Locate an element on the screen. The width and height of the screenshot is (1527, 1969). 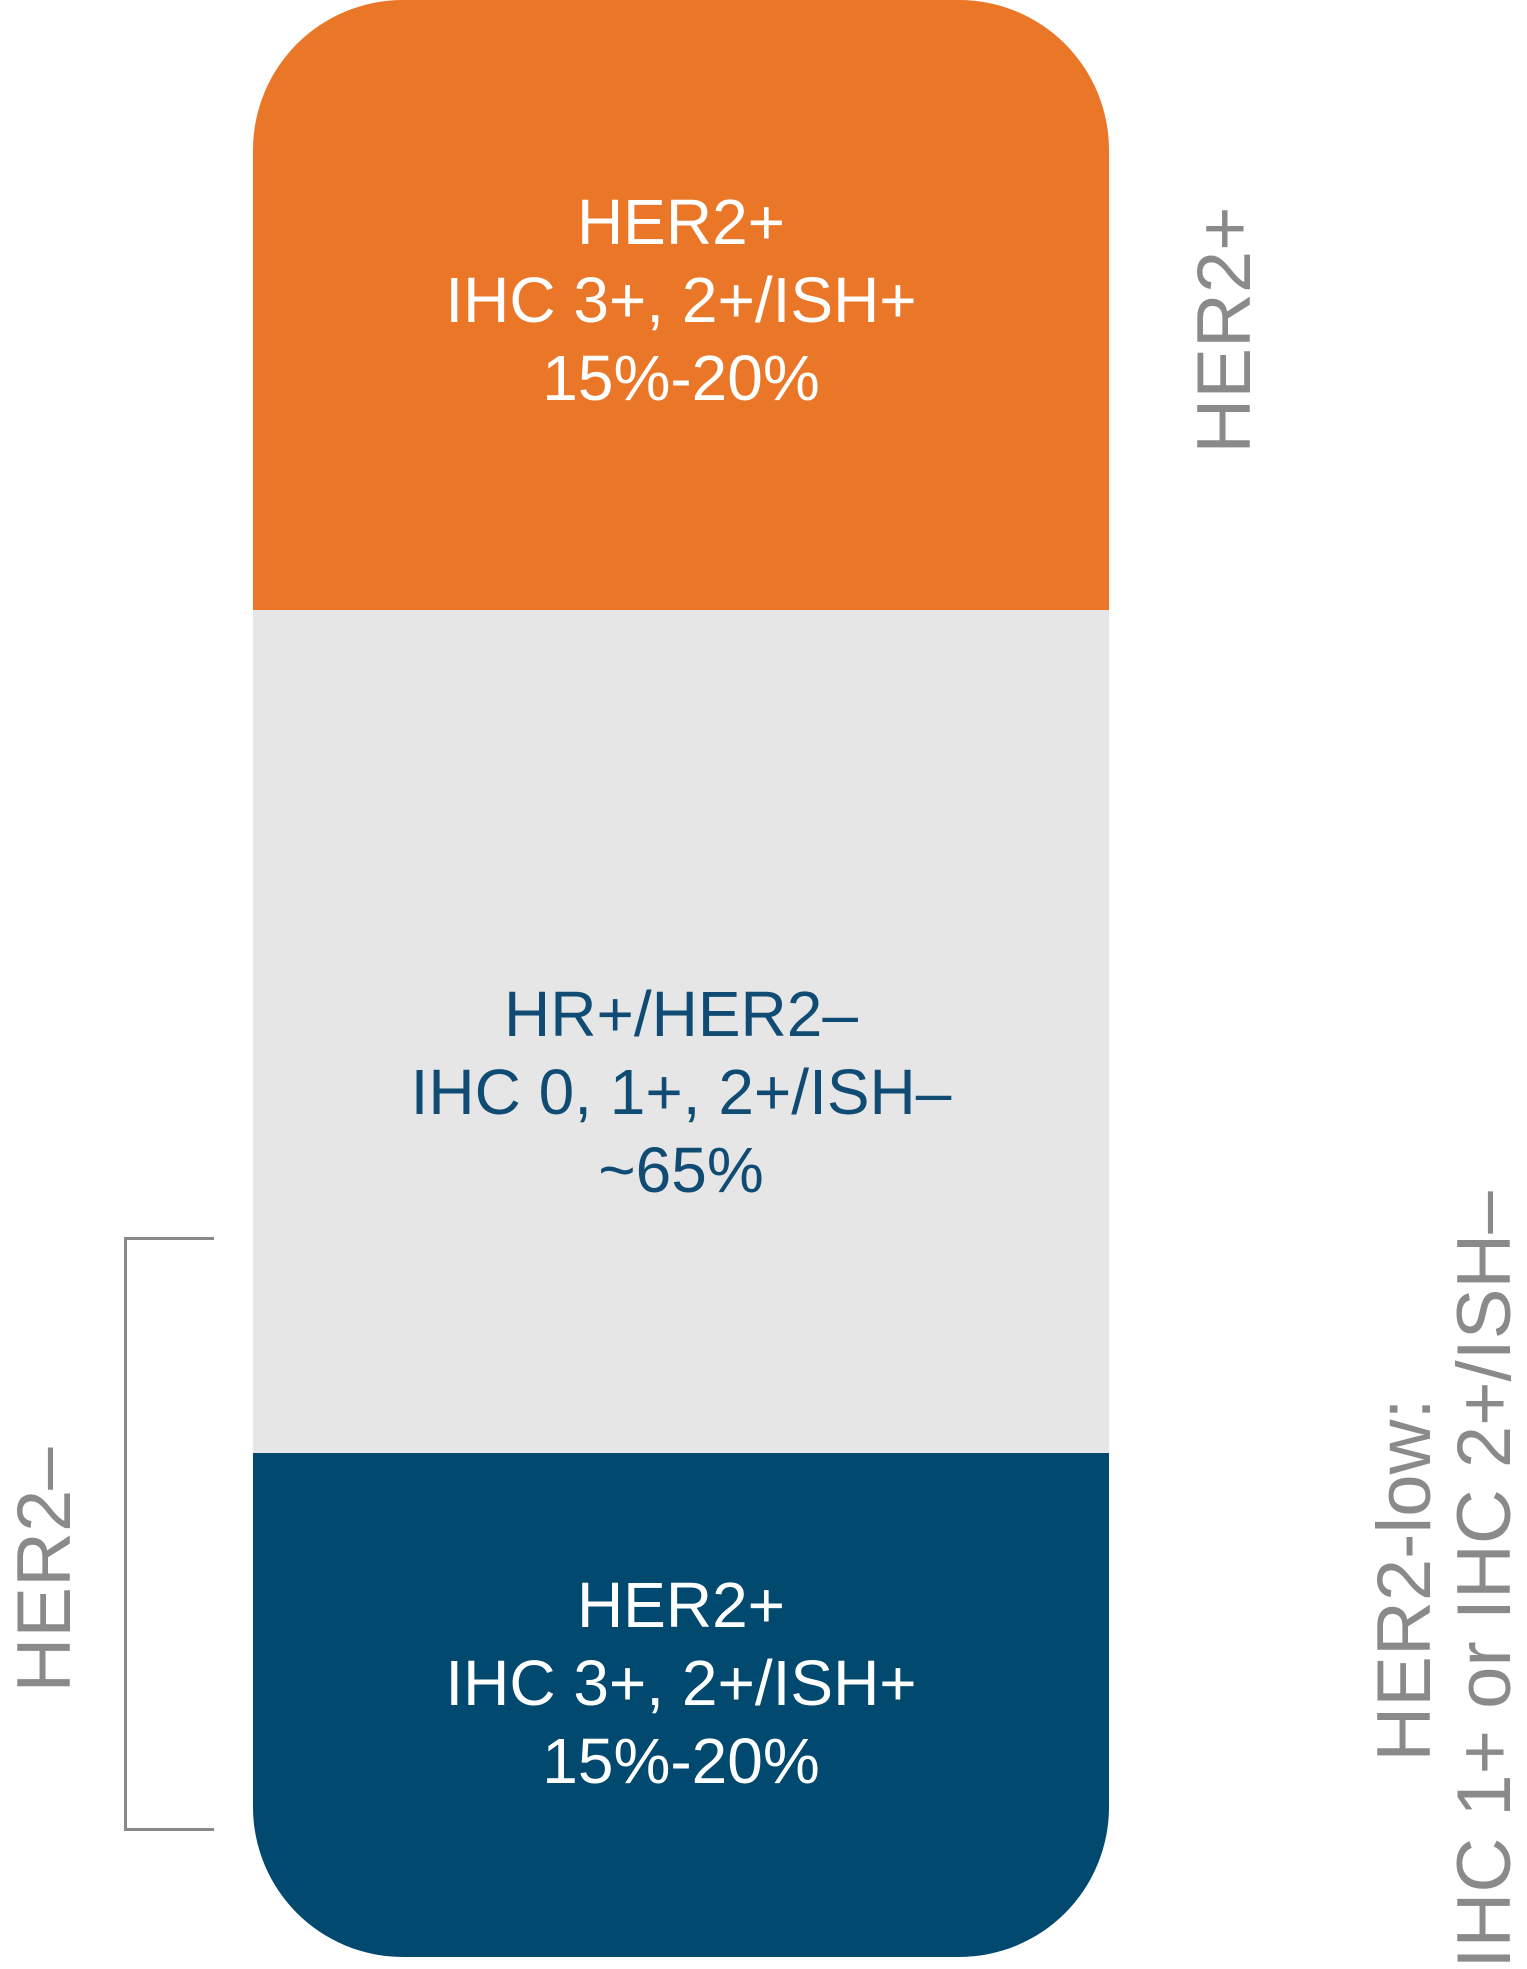
her2-low-title: HER2-low: is located at coordinates (1404, 1580).